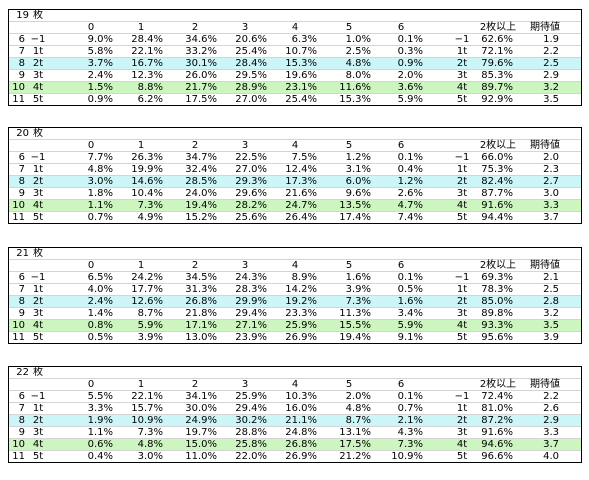 The height and width of the screenshot is (480, 589). What do you see at coordinates (410, 87) in the screenshot?
I see `cell-value: 3.6%` at bounding box center [410, 87].